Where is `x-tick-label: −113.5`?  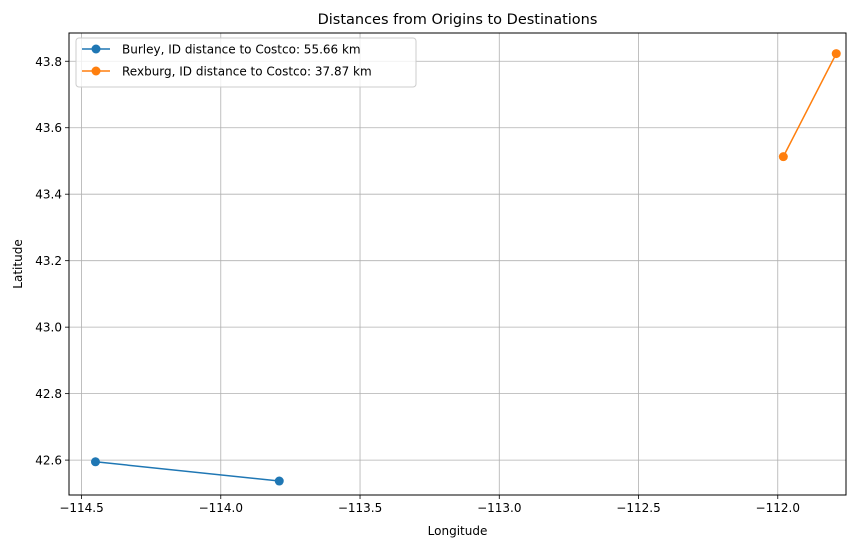
x-tick-label: −113.5 is located at coordinates (360, 508).